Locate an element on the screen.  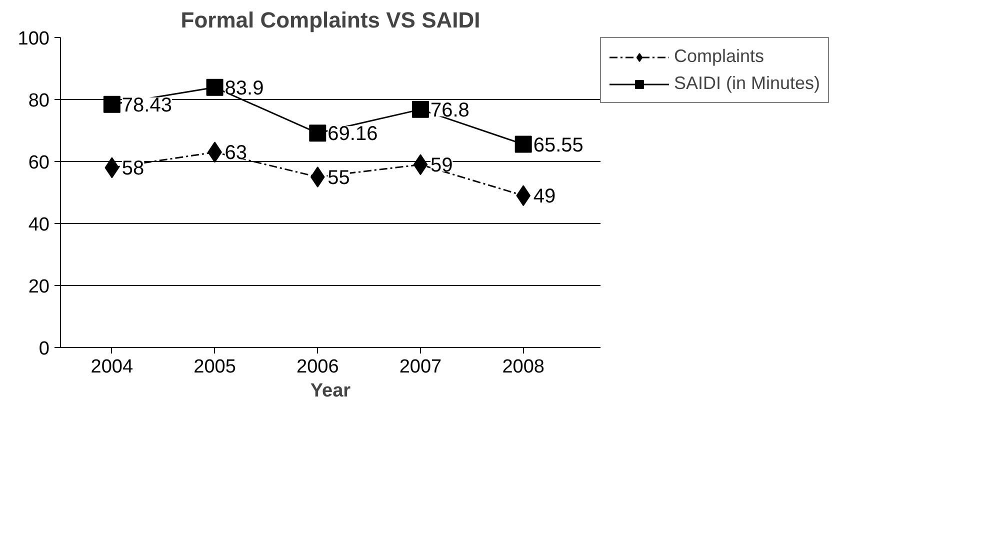
data-label: 76.8 is located at coordinates (450, 110).